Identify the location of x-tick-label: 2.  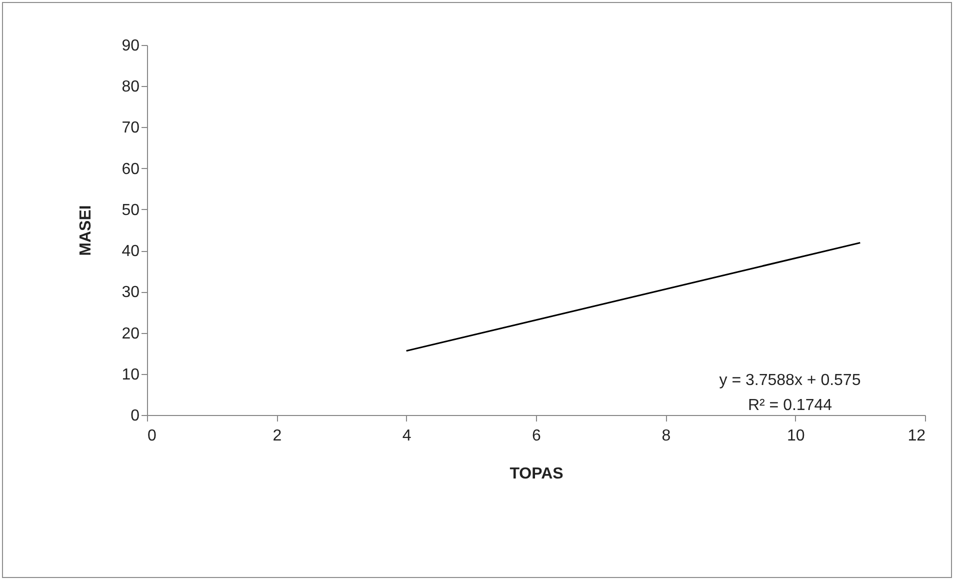
(277, 436).